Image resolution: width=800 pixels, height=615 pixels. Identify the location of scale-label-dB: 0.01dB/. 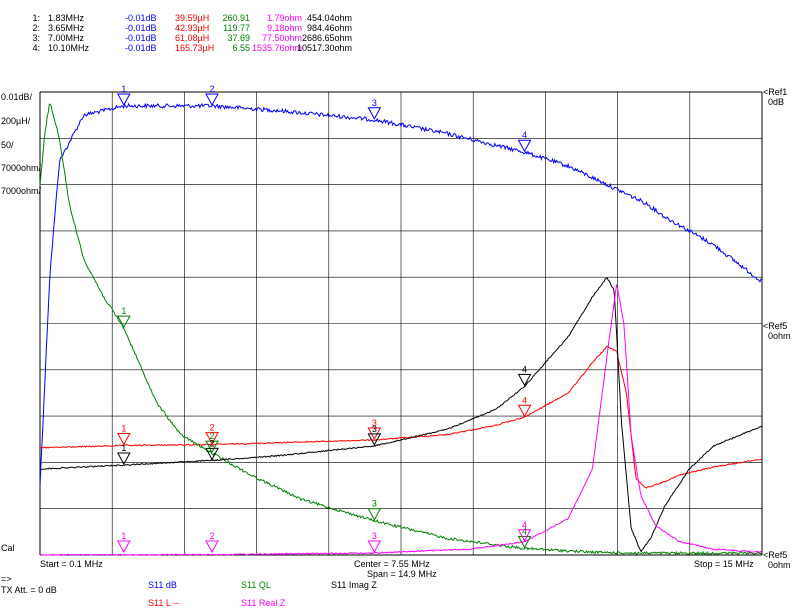
(17, 97).